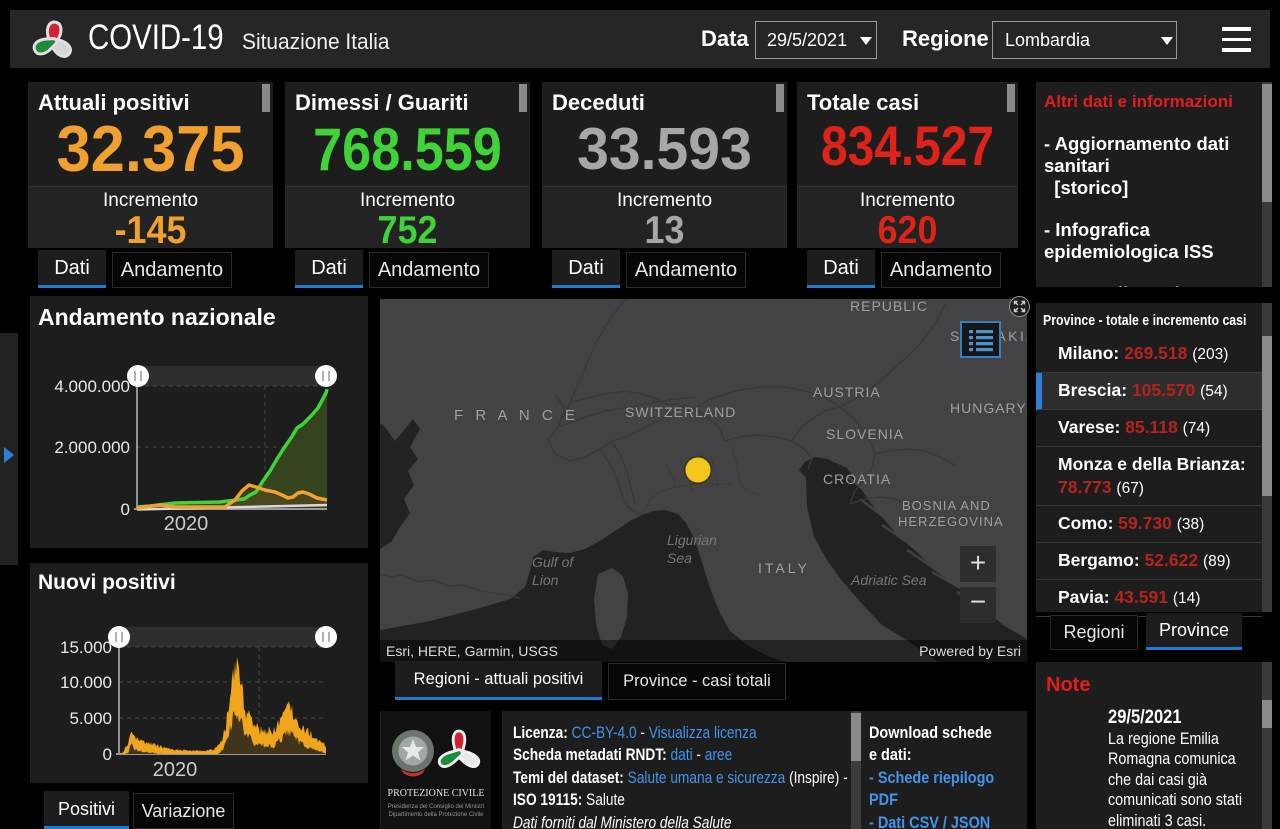  What do you see at coordinates (92, 386) in the screenshot?
I see `svg-text: 4.000.000` at bounding box center [92, 386].